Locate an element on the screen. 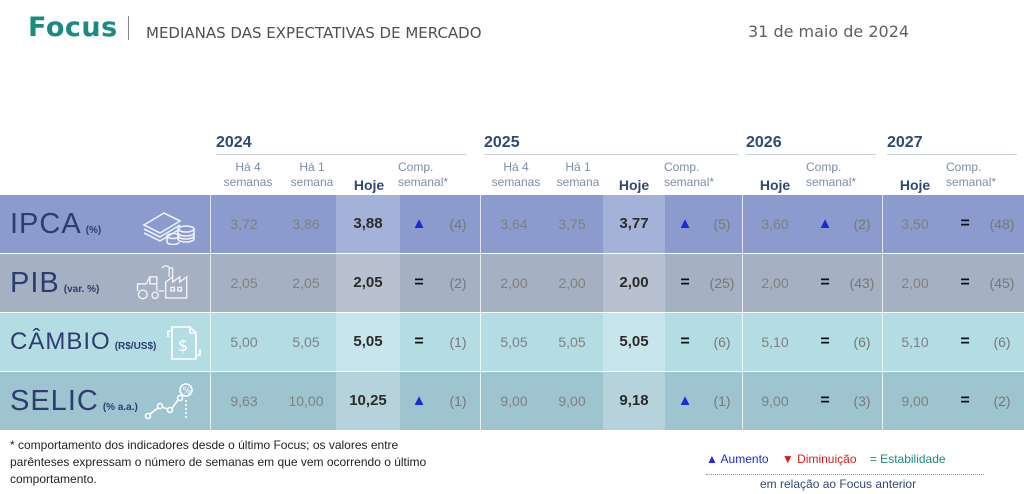  cambio-2025-count: (6) is located at coordinates (722, 342).